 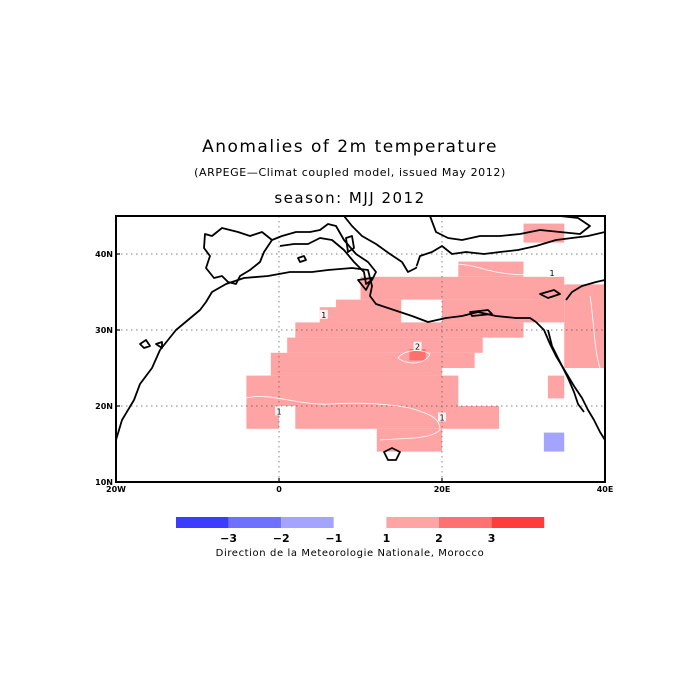 I want to click on contour-label: 2, so click(x=417, y=347).